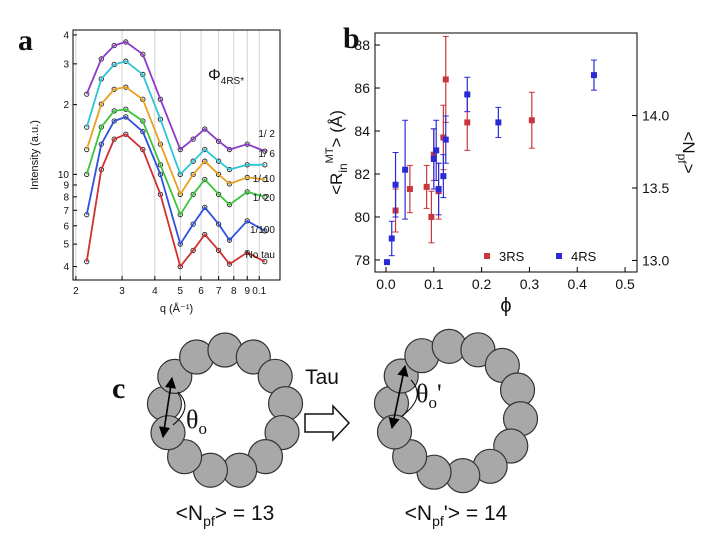 This screenshot has width=707, height=539. Describe the element at coordinates (351, 38) in the screenshot. I see `panel-label: b` at that location.